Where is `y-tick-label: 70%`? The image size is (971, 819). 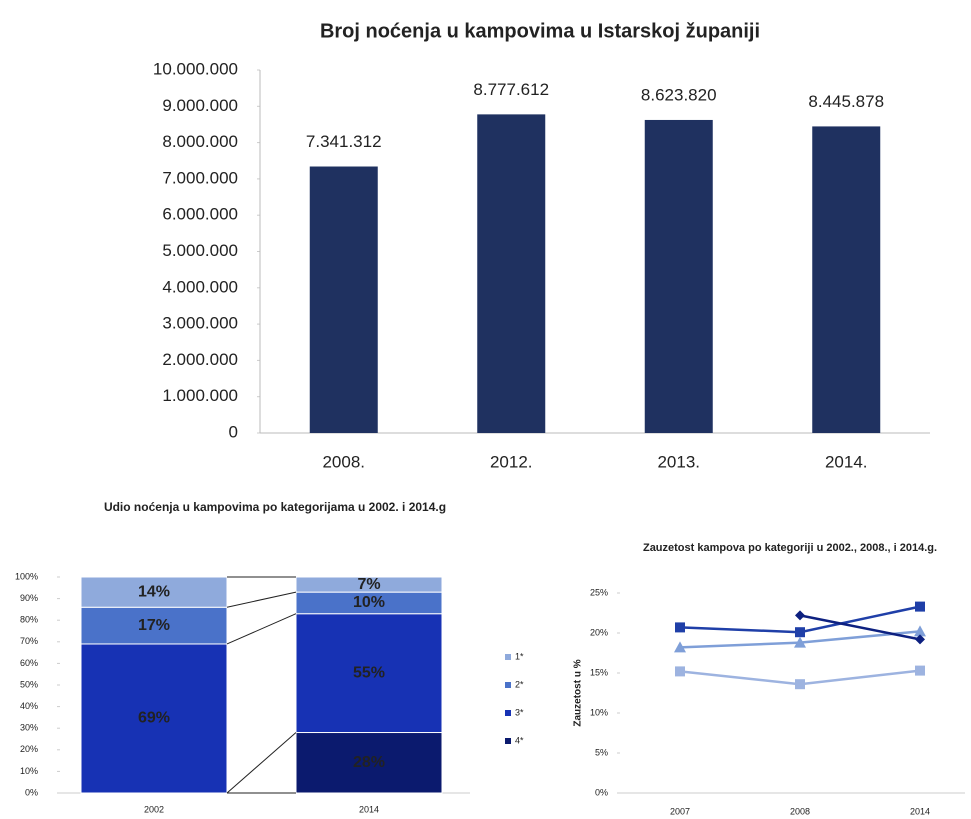 y-tick-label: 70% is located at coordinates (29, 641).